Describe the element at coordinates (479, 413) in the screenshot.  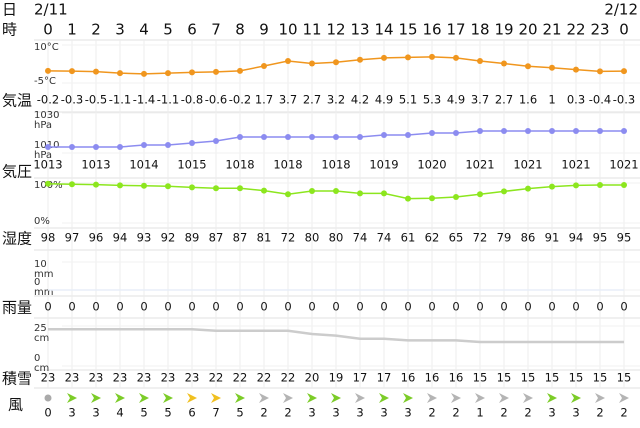
I see `wind-speed: 1` at that location.